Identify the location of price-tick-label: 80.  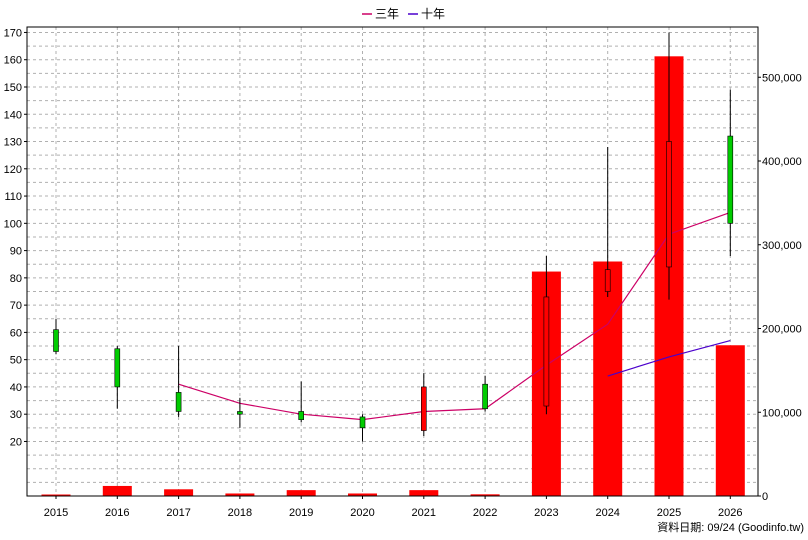
(16, 279).